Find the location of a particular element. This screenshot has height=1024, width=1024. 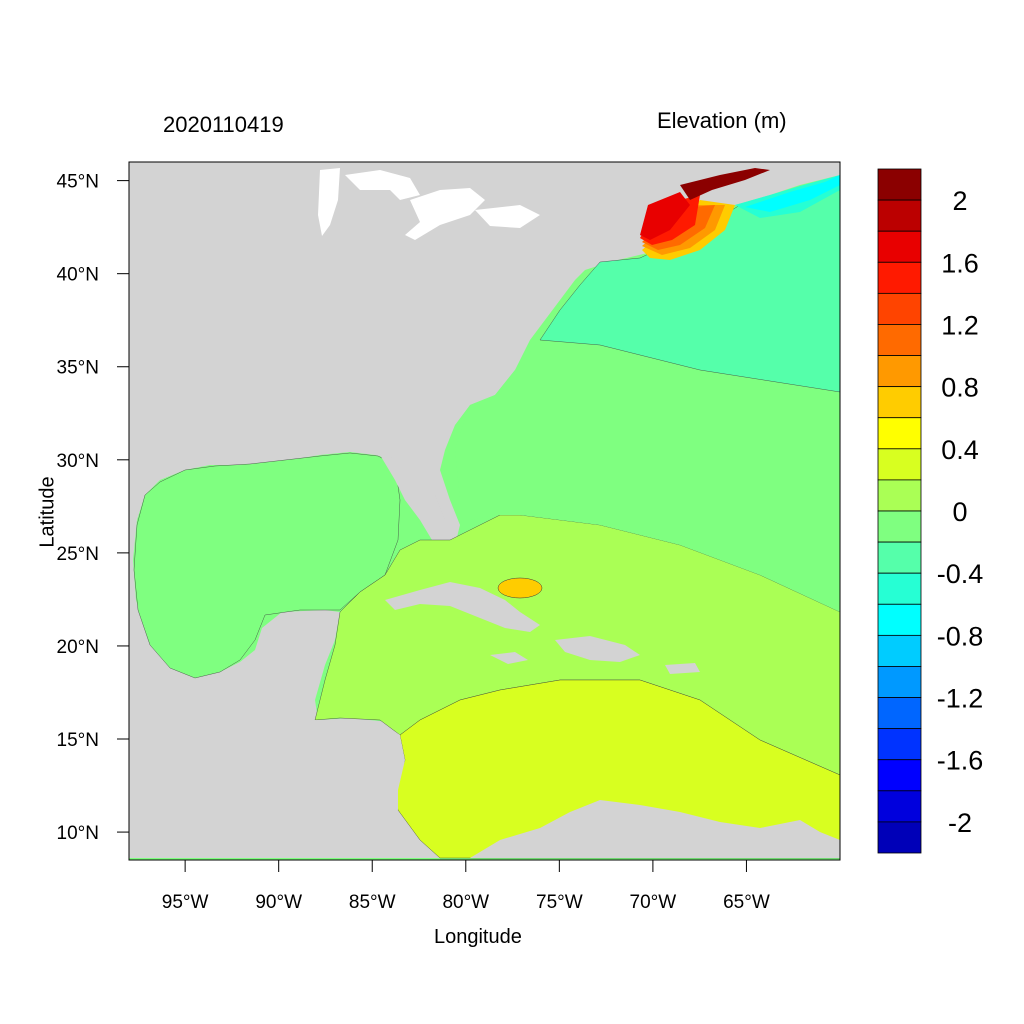

x-tick-label: 70°W is located at coordinates (653, 902).